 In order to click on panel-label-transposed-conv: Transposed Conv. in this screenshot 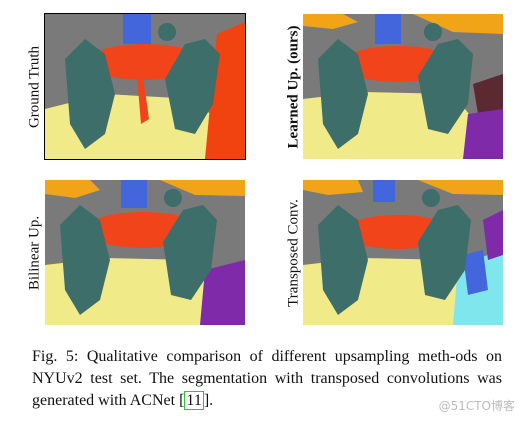, I will do `click(294, 253)`.